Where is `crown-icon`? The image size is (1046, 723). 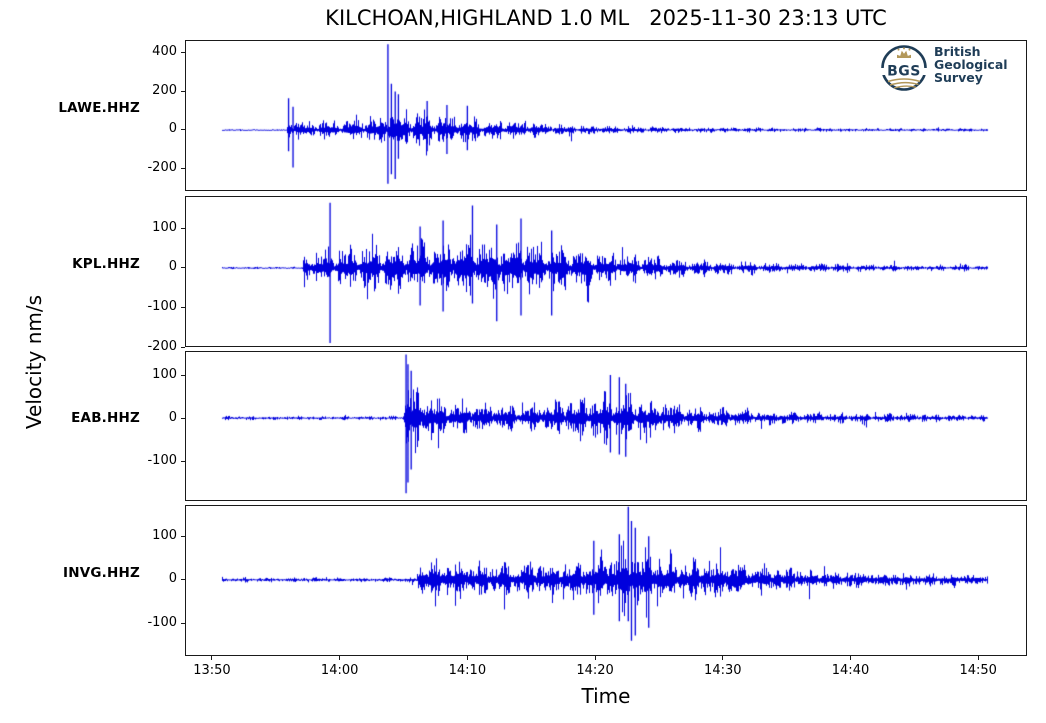 crown-icon is located at coordinates (904, 54).